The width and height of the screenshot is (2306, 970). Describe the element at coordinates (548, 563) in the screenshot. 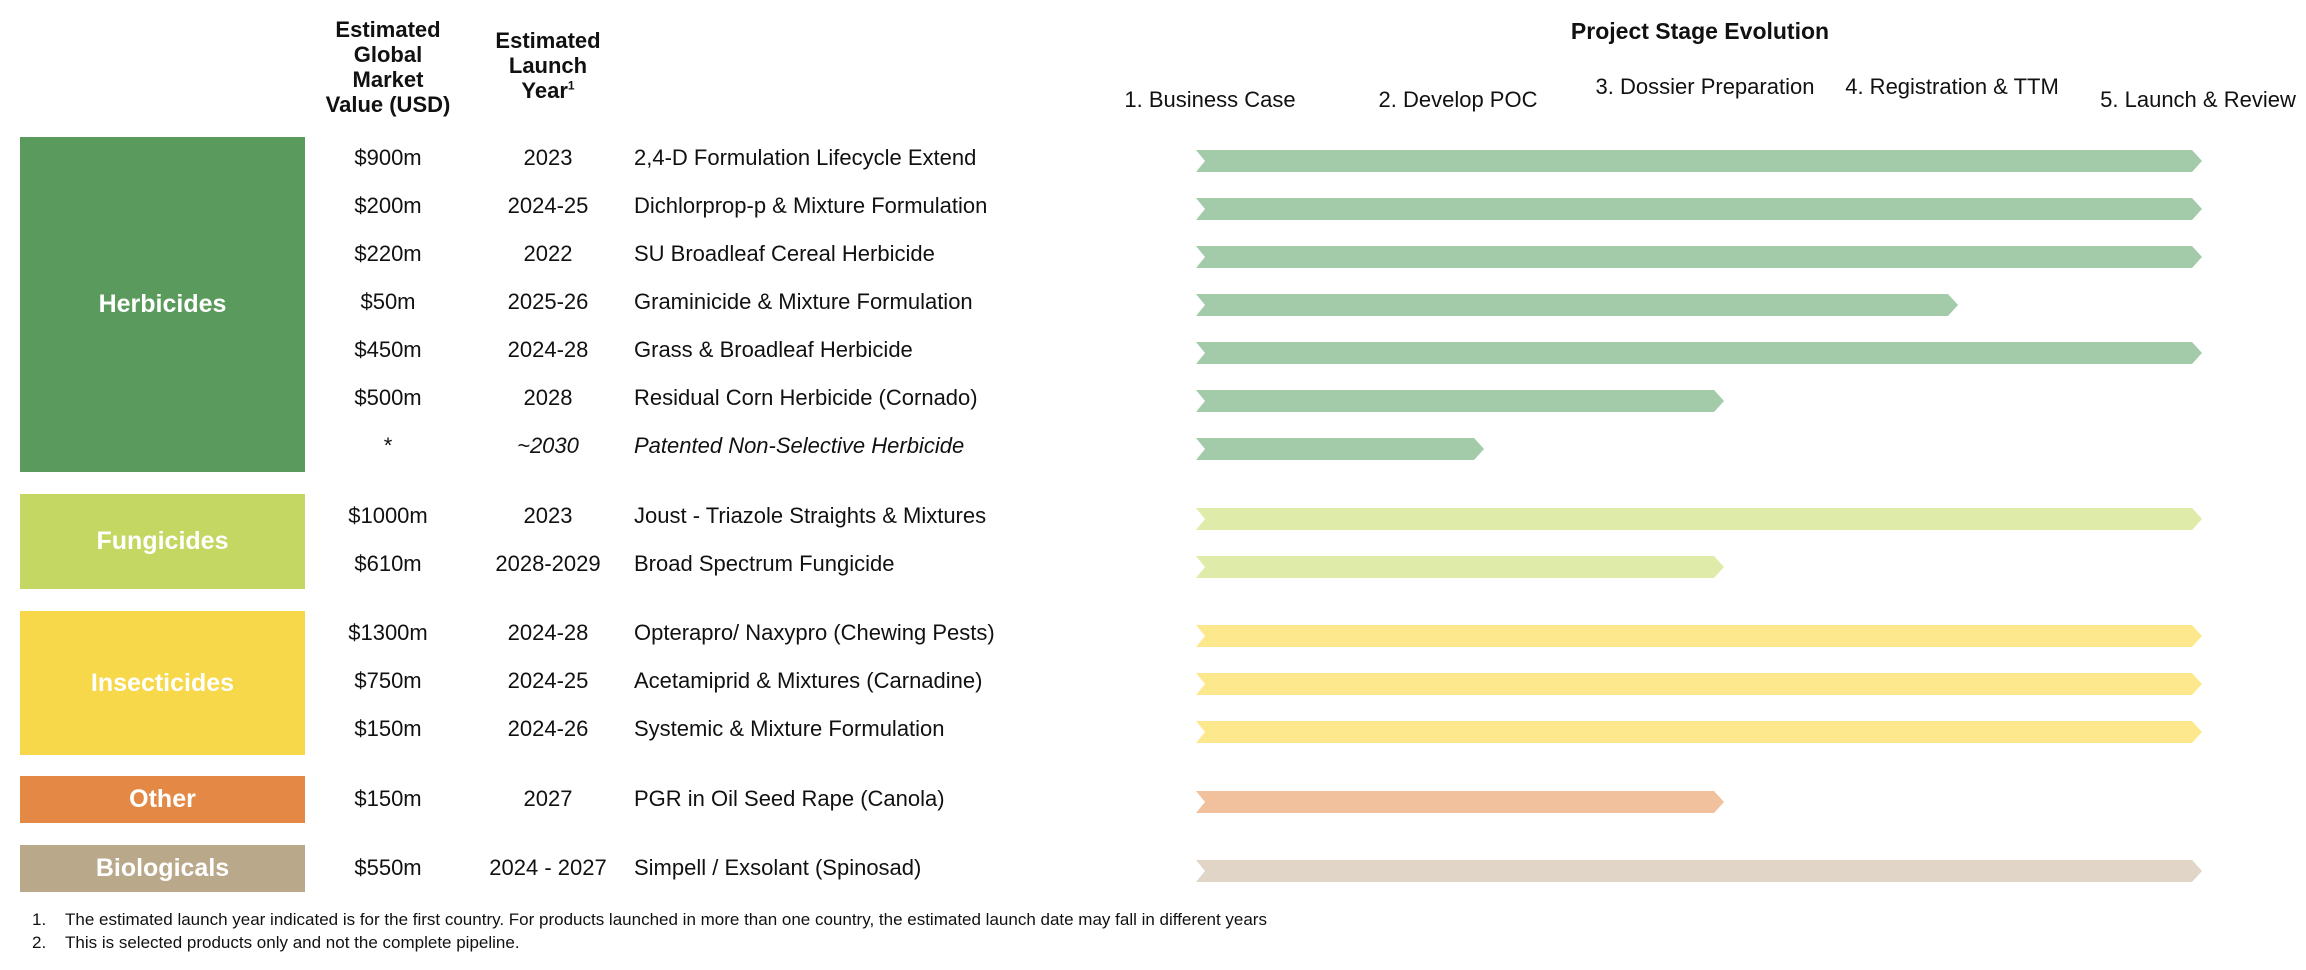

I see `launch-year: 2028-2029` at that location.